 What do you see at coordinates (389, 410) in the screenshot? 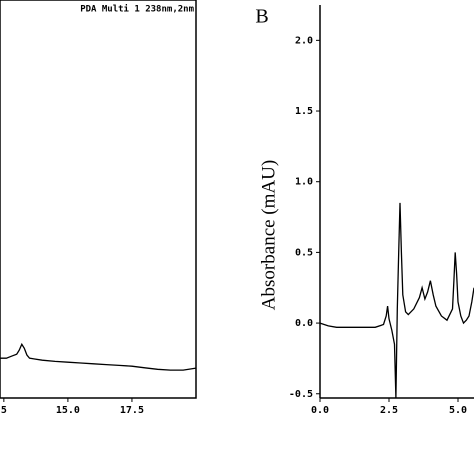
I see `x-tick-label: 2.5` at bounding box center [389, 410].